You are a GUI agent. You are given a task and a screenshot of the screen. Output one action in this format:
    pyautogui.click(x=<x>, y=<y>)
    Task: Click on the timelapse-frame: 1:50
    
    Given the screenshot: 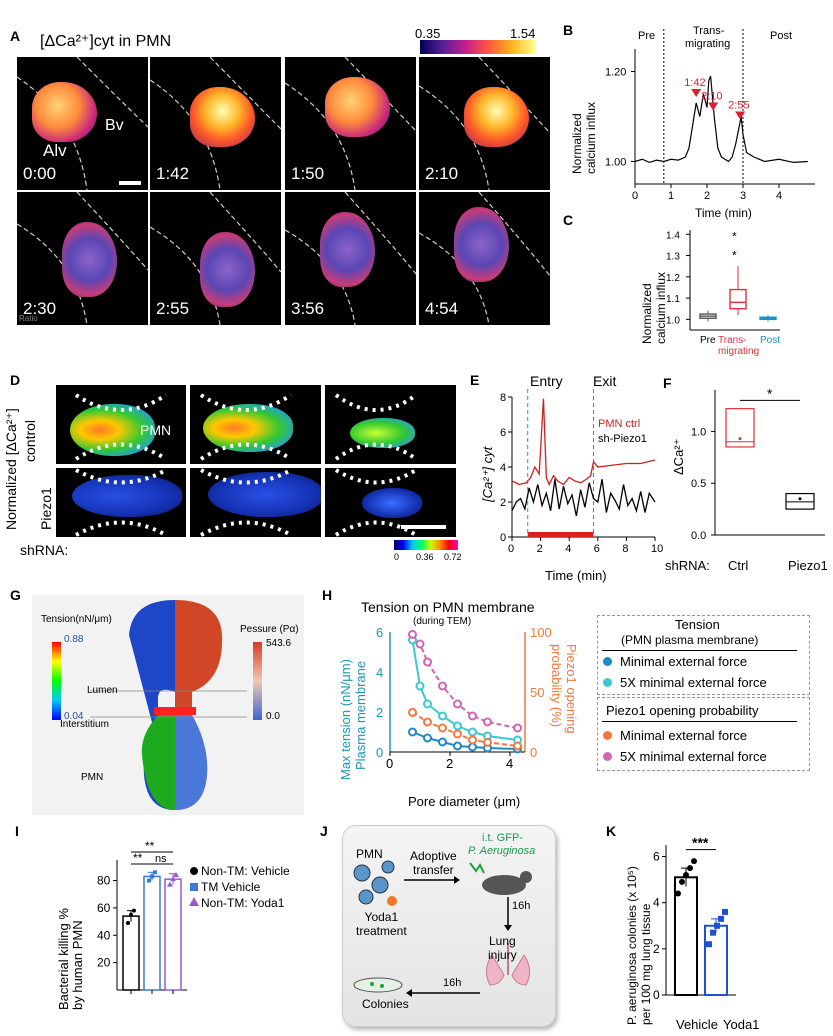 What is the action you would take?
    pyautogui.click(x=350, y=123)
    